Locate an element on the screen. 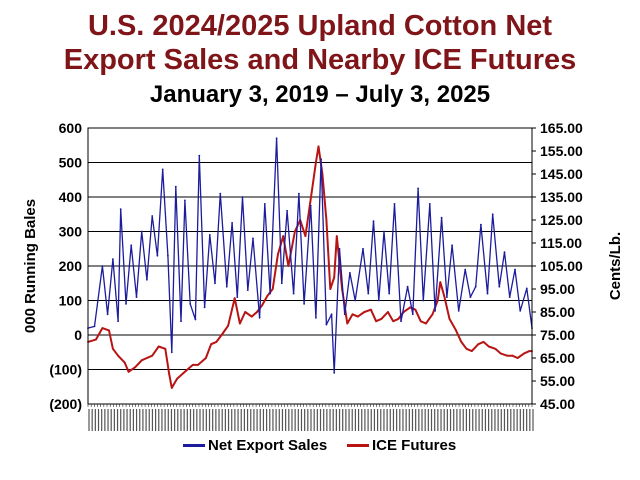 The width and height of the screenshot is (640, 480). right-tick-label: 105.00 is located at coordinates (561, 266).